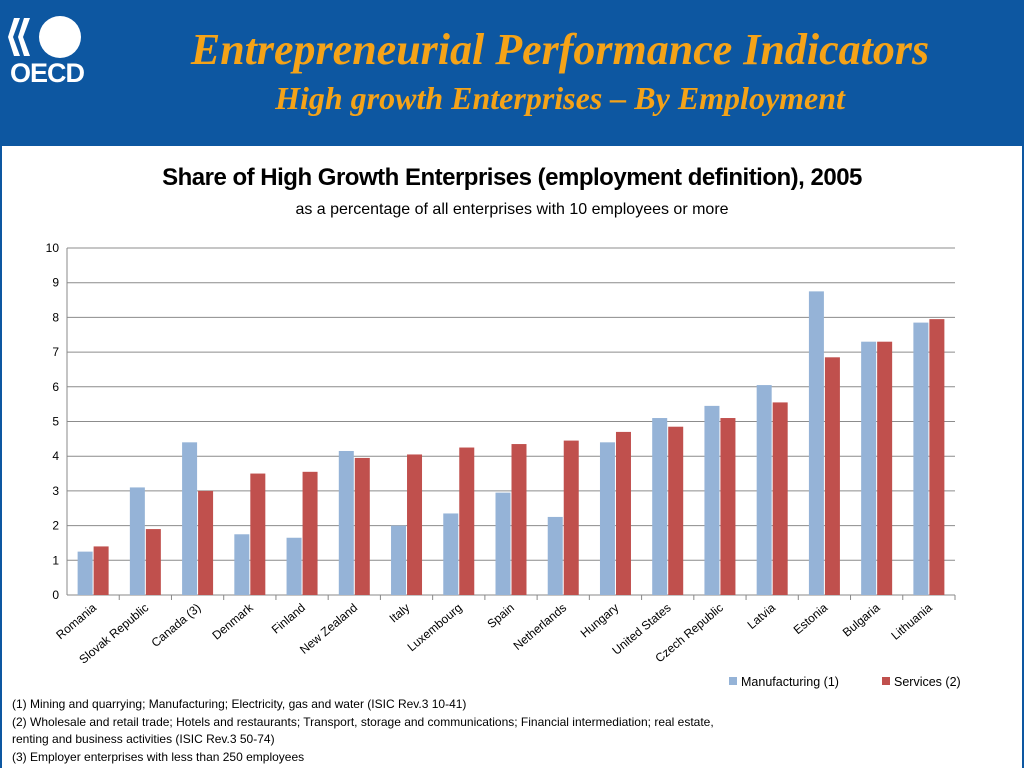 The image size is (1024, 768). Describe the element at coordinates (176, 625) in the screenshot. I see `x-tick-label: Canada (3)` at that location.